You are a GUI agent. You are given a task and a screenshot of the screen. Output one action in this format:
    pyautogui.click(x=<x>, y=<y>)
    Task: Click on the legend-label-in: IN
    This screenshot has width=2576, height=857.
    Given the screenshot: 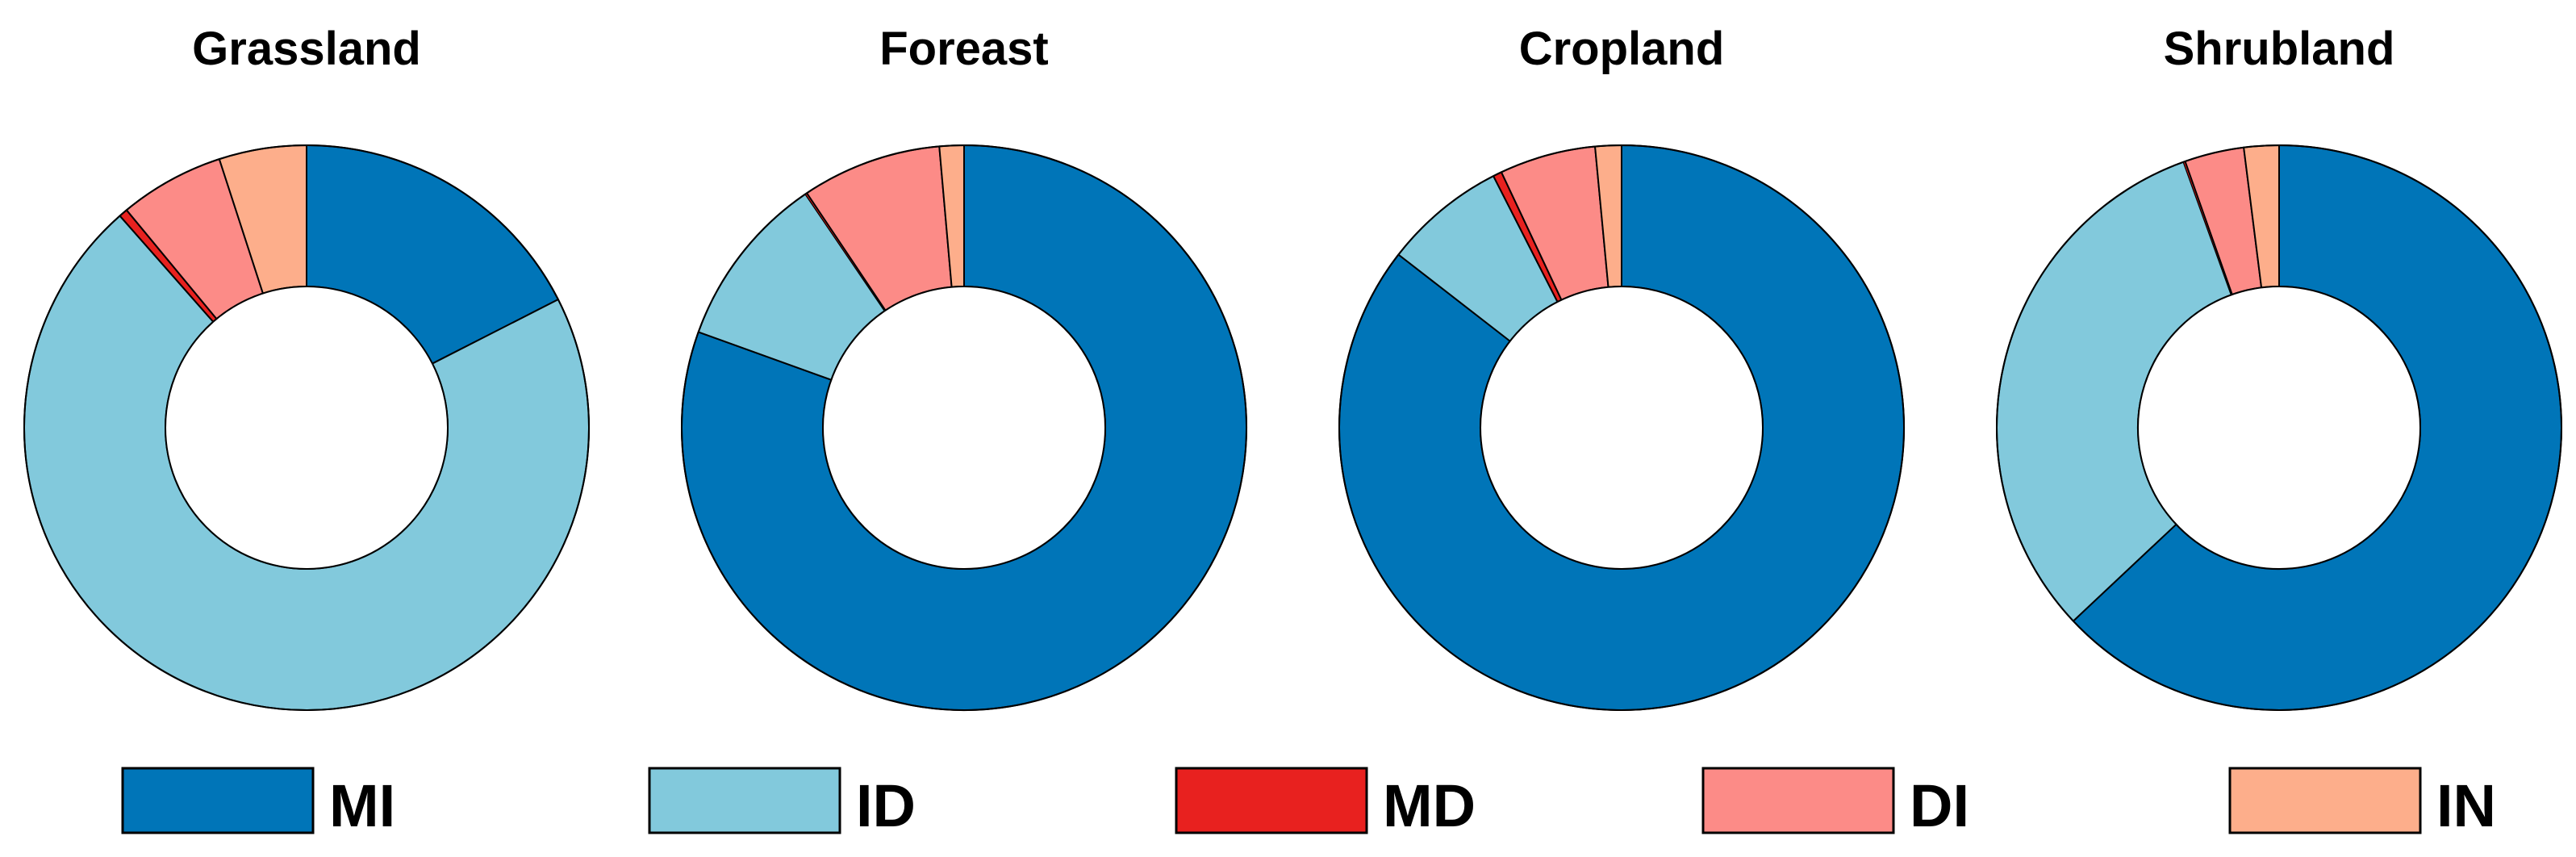 What is the action you would take?
    pyautogui.click(x=2466, y=805)
    